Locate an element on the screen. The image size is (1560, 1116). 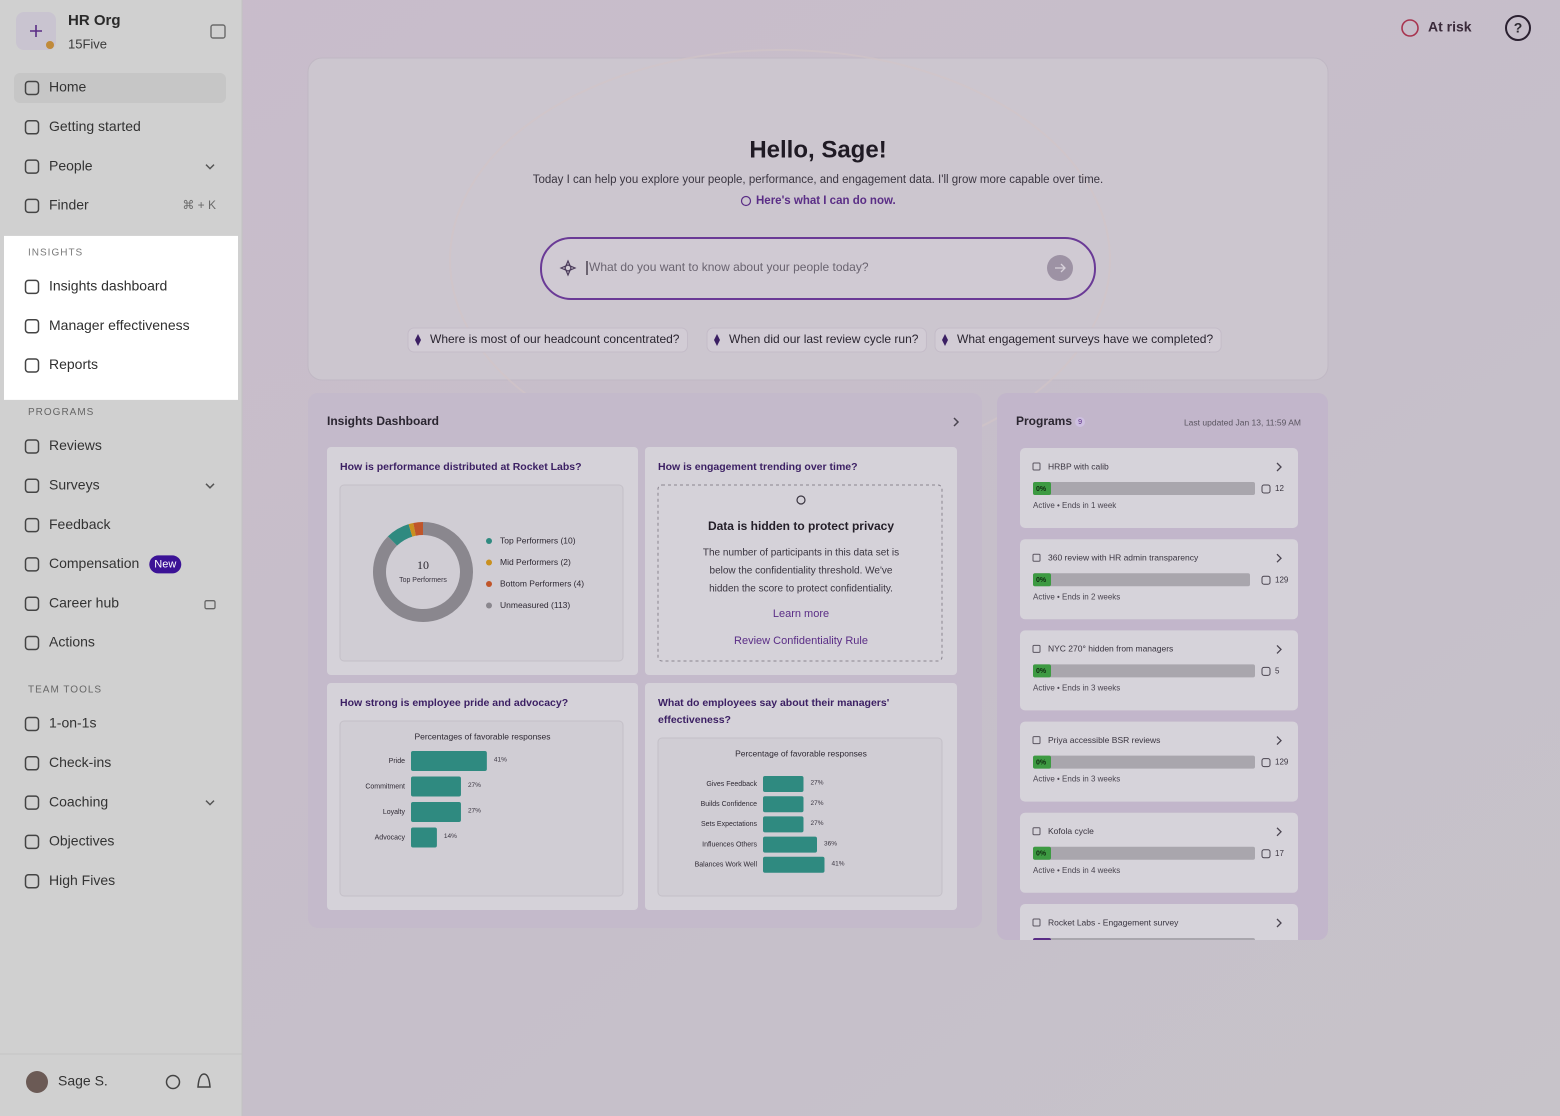
nav-item: Career hub is located at coordinates (84, 602).